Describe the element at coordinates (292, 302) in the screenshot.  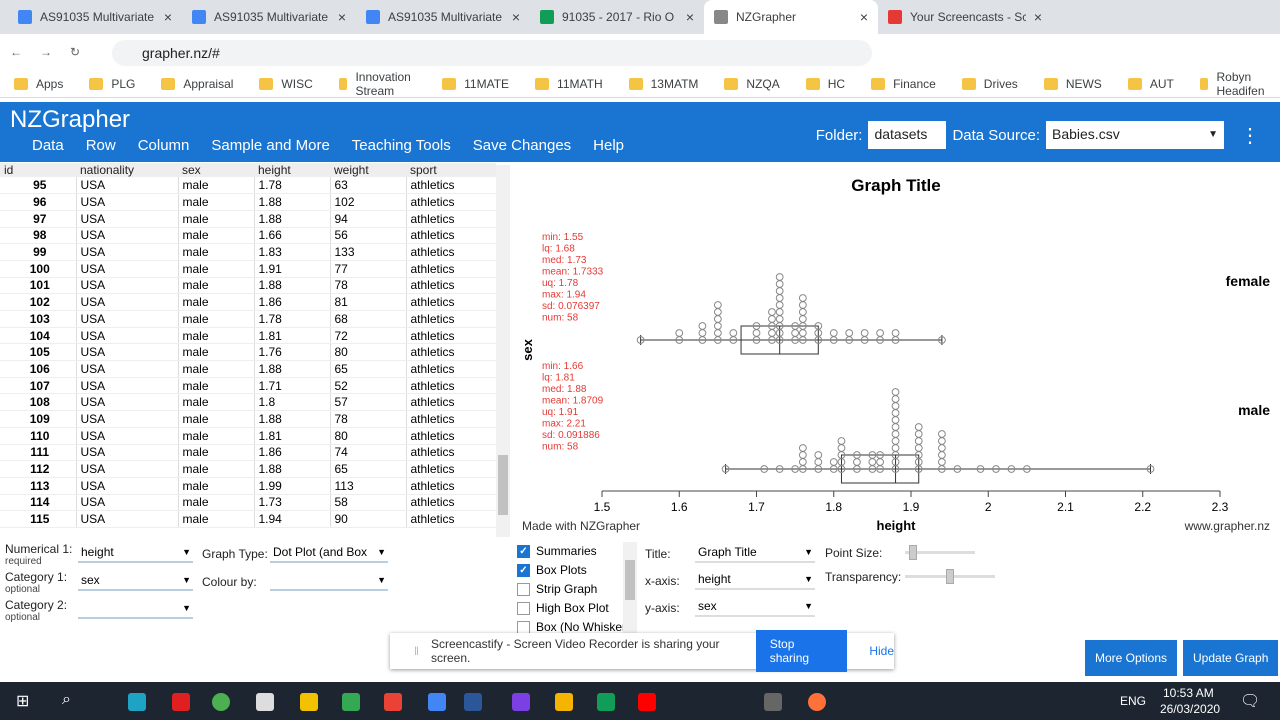
I see `table-cell: 1.86` at that location.